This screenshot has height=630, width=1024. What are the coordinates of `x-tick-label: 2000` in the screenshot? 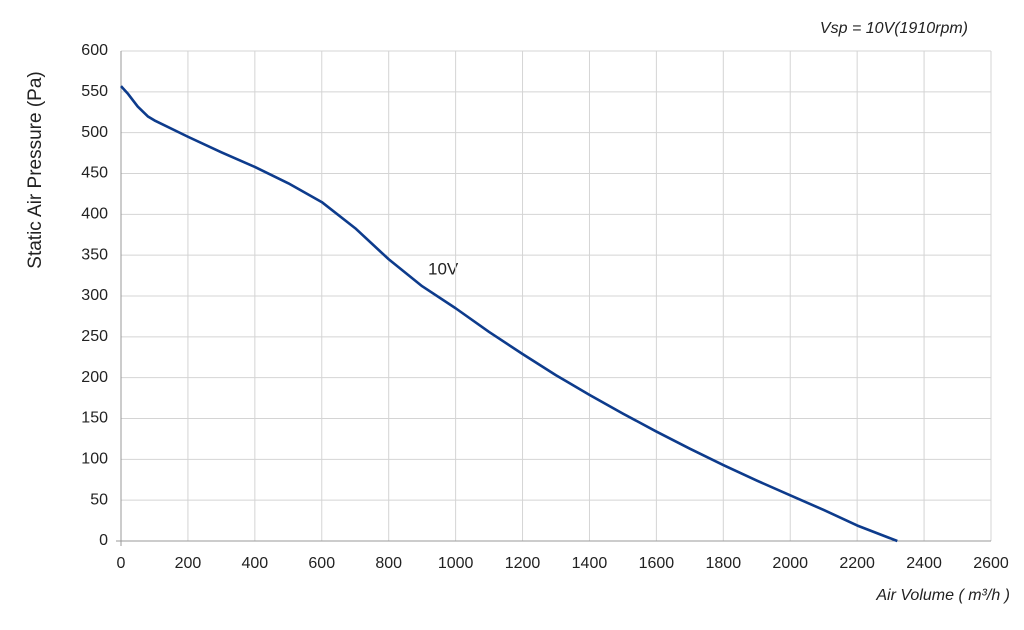 It's located at (790, 563).